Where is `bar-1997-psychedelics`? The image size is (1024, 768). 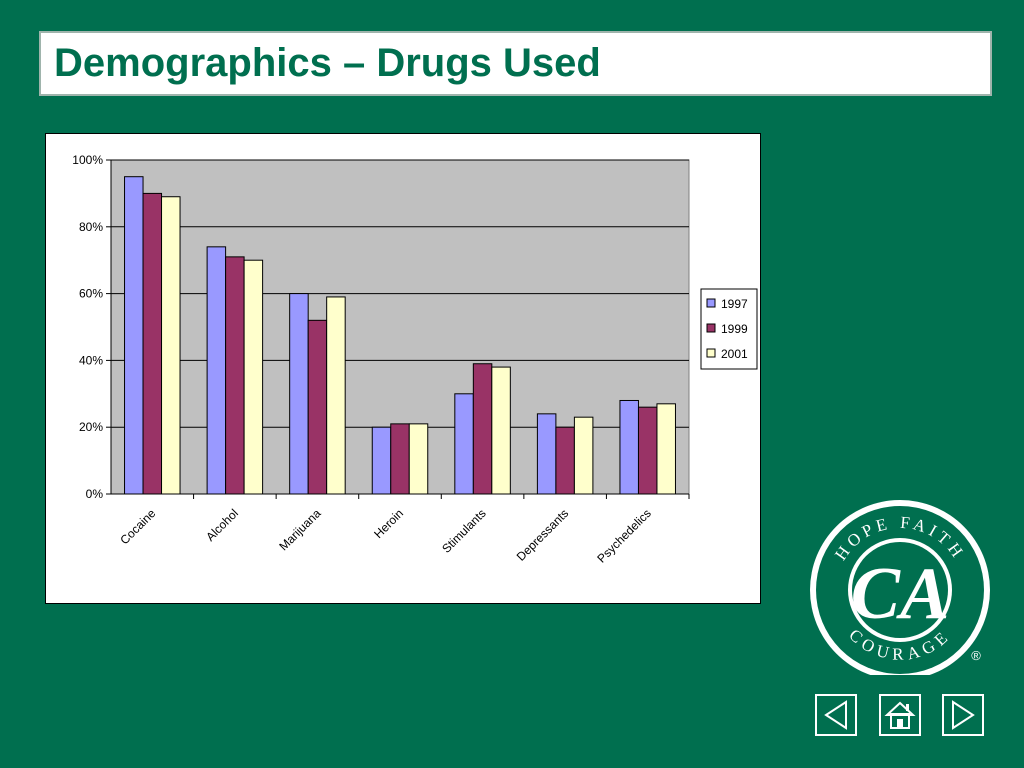
bar-1997-psychedelics is located at coordinates (629, 447).